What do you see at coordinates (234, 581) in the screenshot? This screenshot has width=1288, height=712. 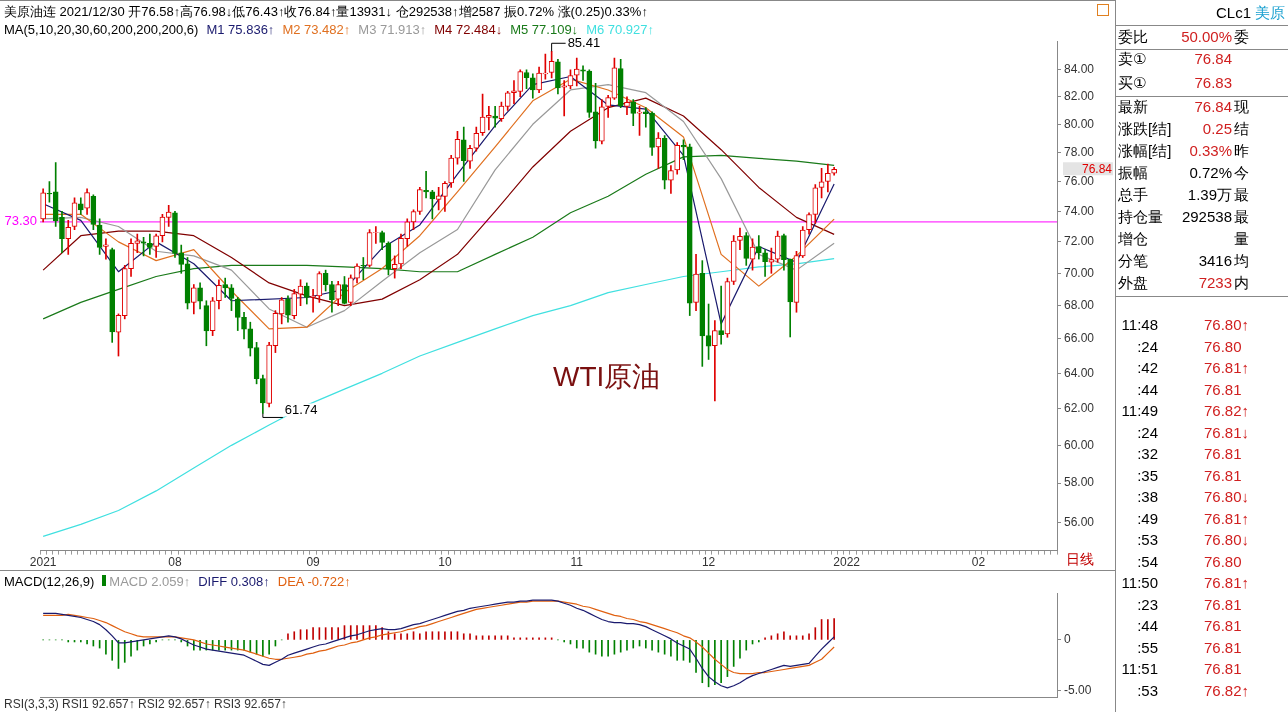 I see `text: DIFF 0.308↑` at bounding box center [234, 581].